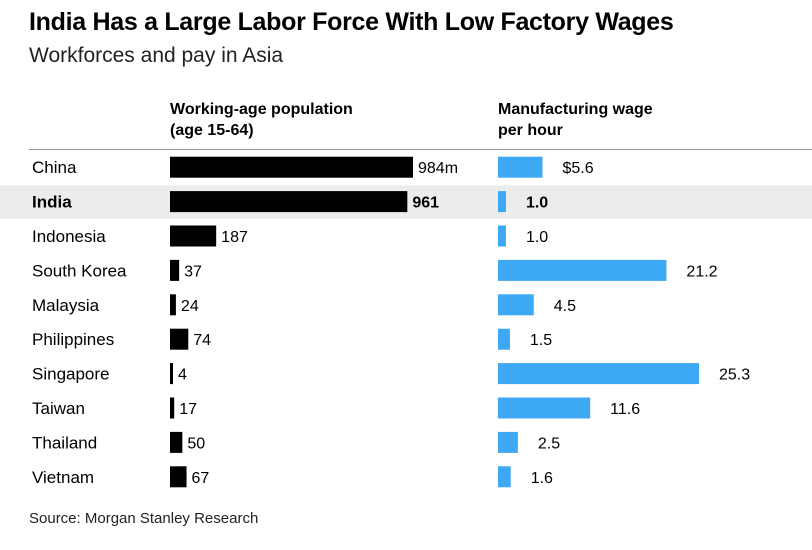 This screenshot has width=812, height=550. I want to click on wage-value-india: 1.0, so click(537, 203).